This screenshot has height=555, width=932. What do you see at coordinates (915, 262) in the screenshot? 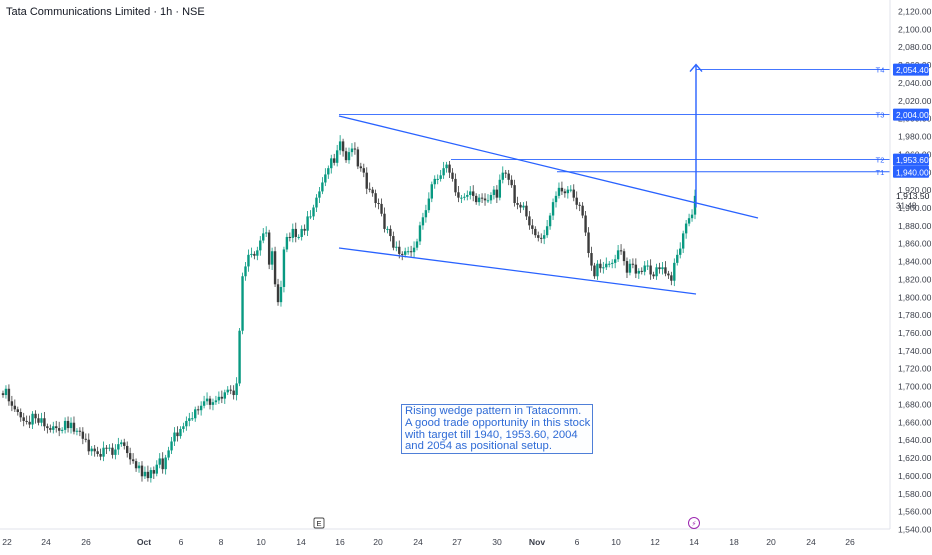
I see `price-tick-label: 1,840.00` at bounding box center [915, 262].